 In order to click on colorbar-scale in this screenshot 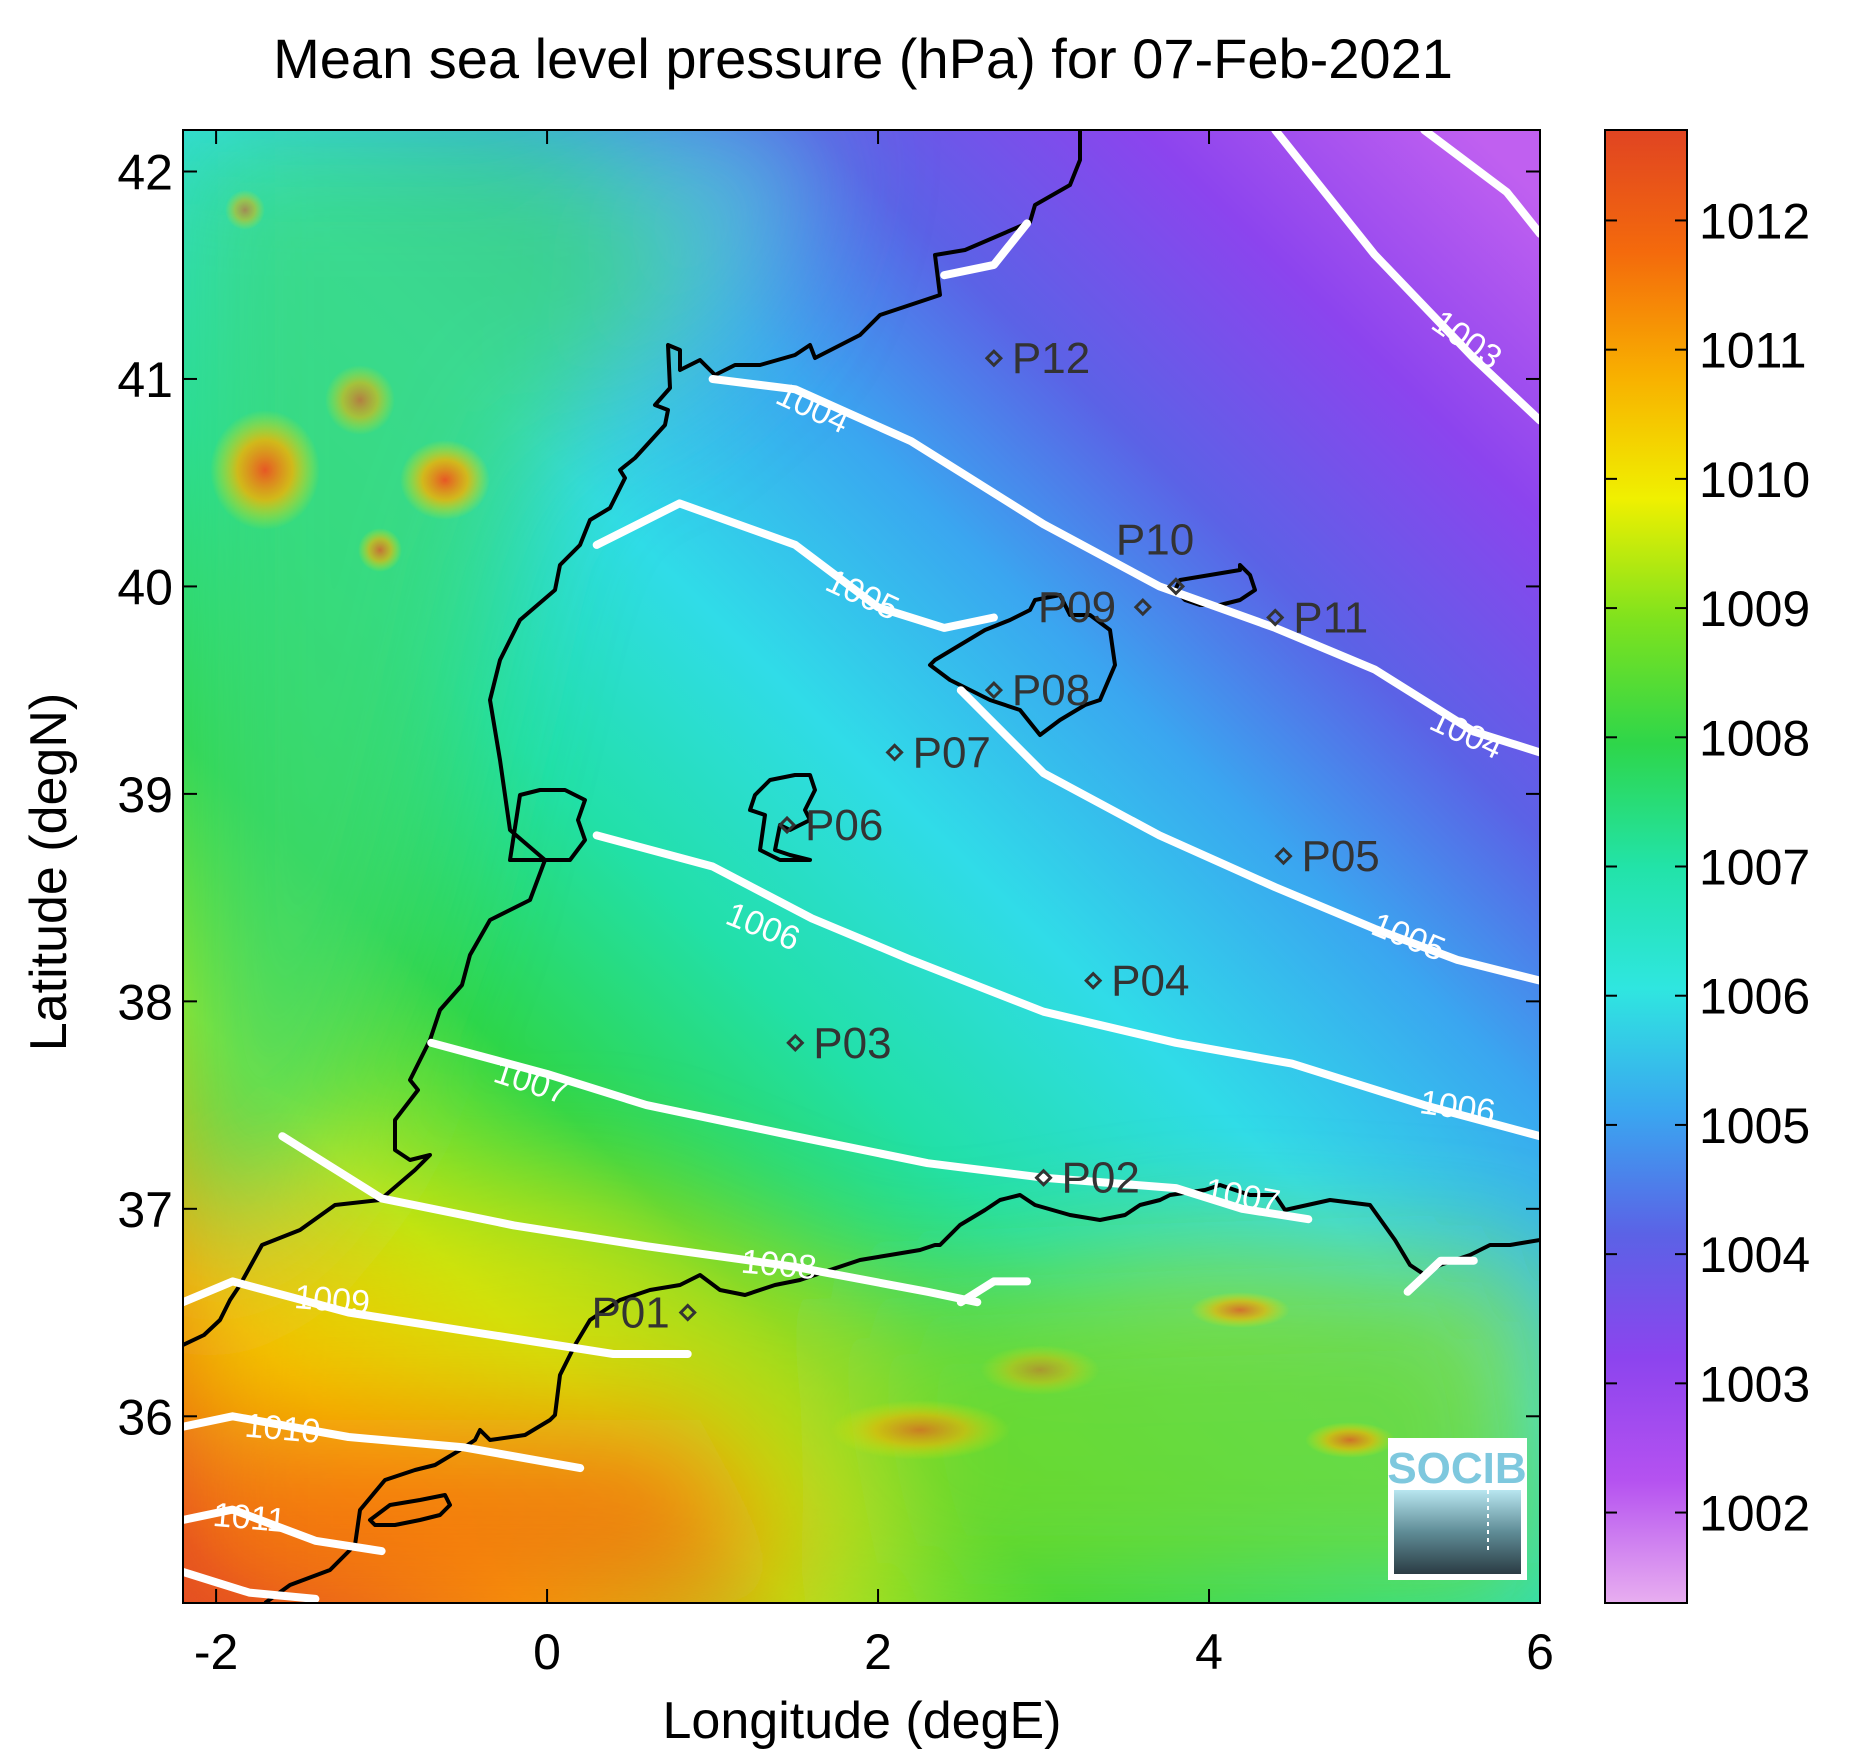, I will do `click(1646, 866)`.